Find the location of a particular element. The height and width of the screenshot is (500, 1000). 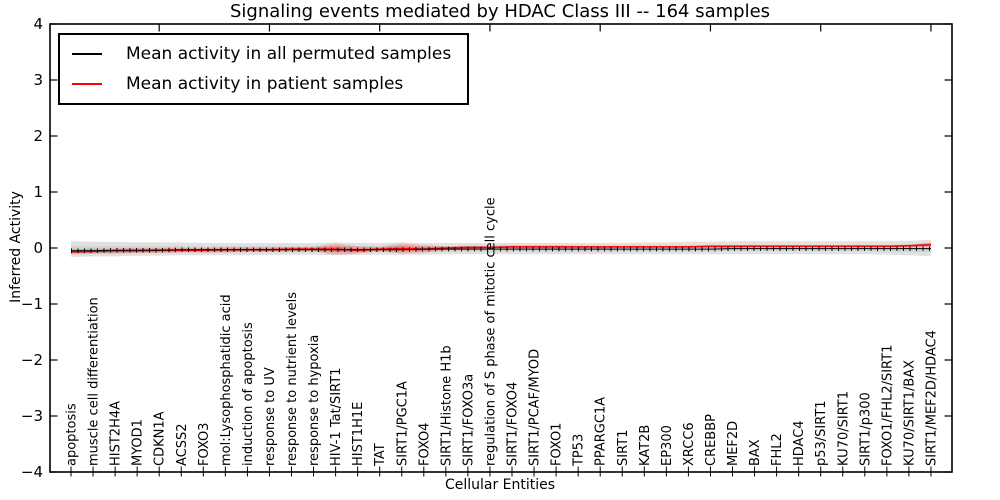

red-band-outer is located at coordinates (501, 248).